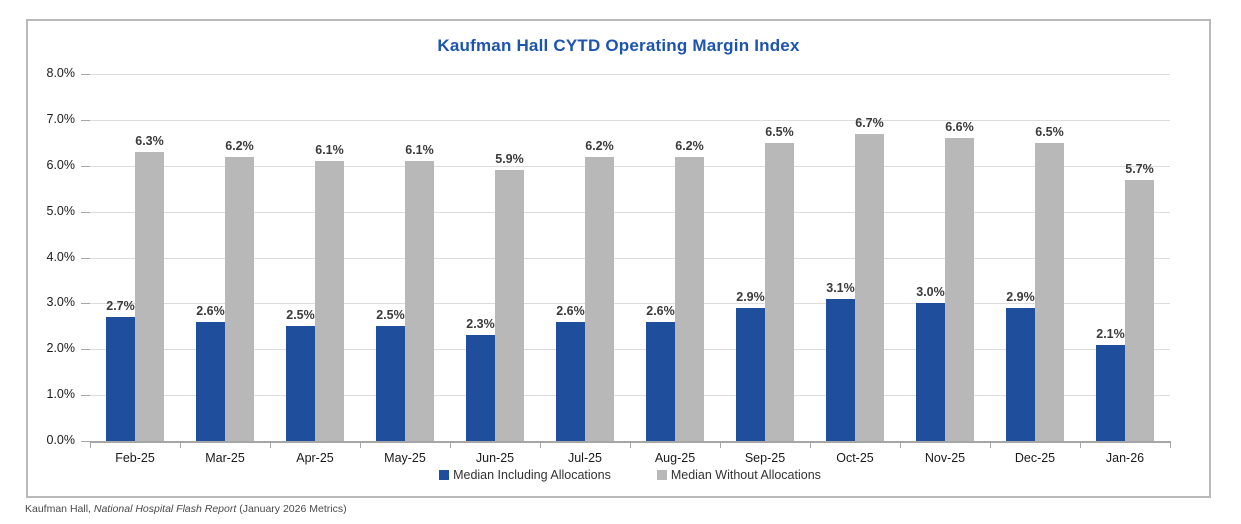 The width and height of the screenshot is (1241, 524). What do you see at coordinates (532, 475) in the screenshot?
I see `legend-label: Median Including Allocations` at bounding box center [532, 475].